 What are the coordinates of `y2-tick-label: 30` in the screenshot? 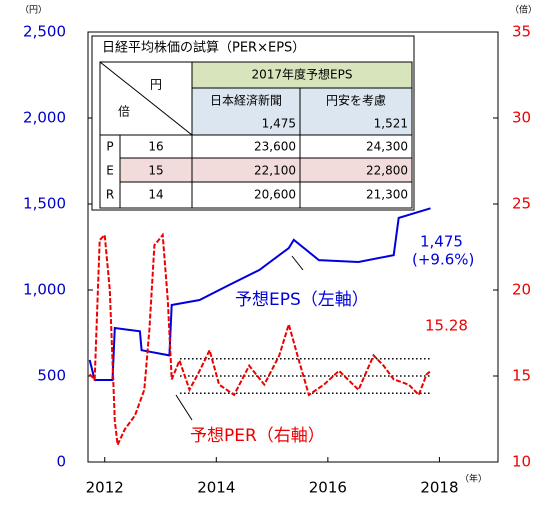 It's located at (521, 118).